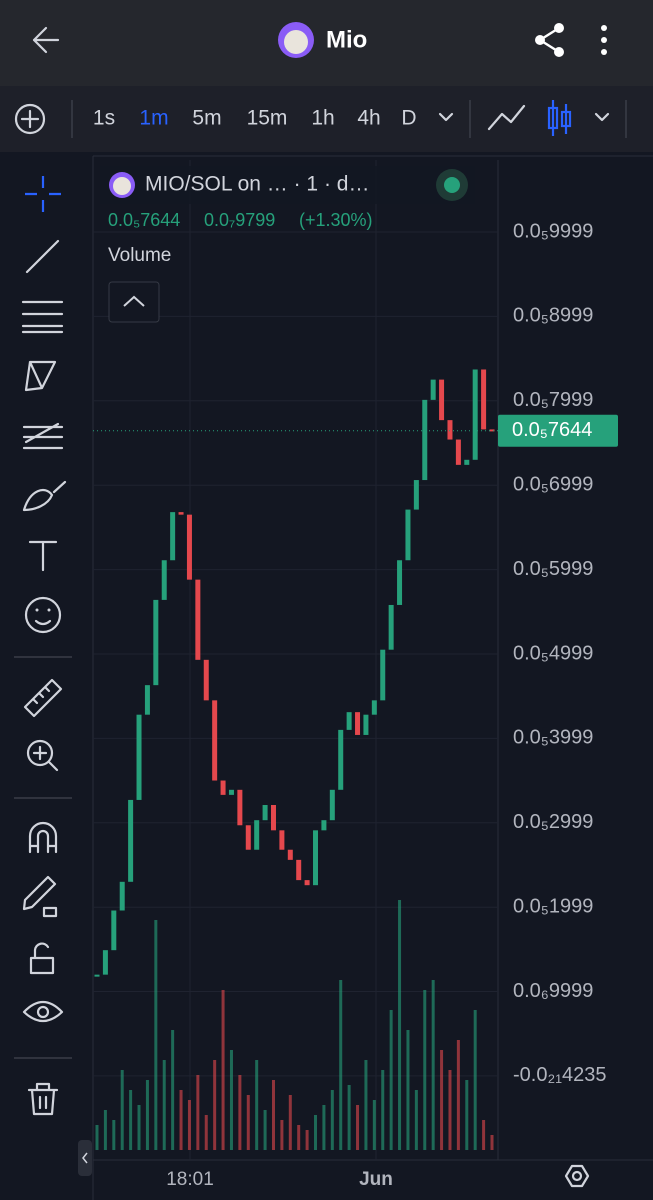 The height and width of the screenshot is (1200, 653). What do you see at coordinates (30, 119) in the screenshot?
I see `add-indicator-button` at bounding box center [30, 119].